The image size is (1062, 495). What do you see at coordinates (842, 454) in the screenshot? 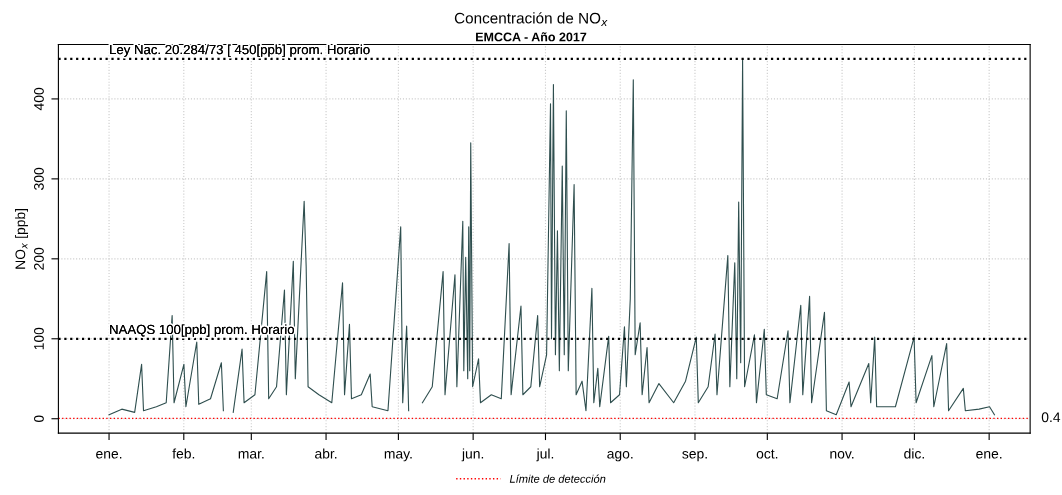
I see `x-tick-label: nov.` at bounding box center [842, 454].